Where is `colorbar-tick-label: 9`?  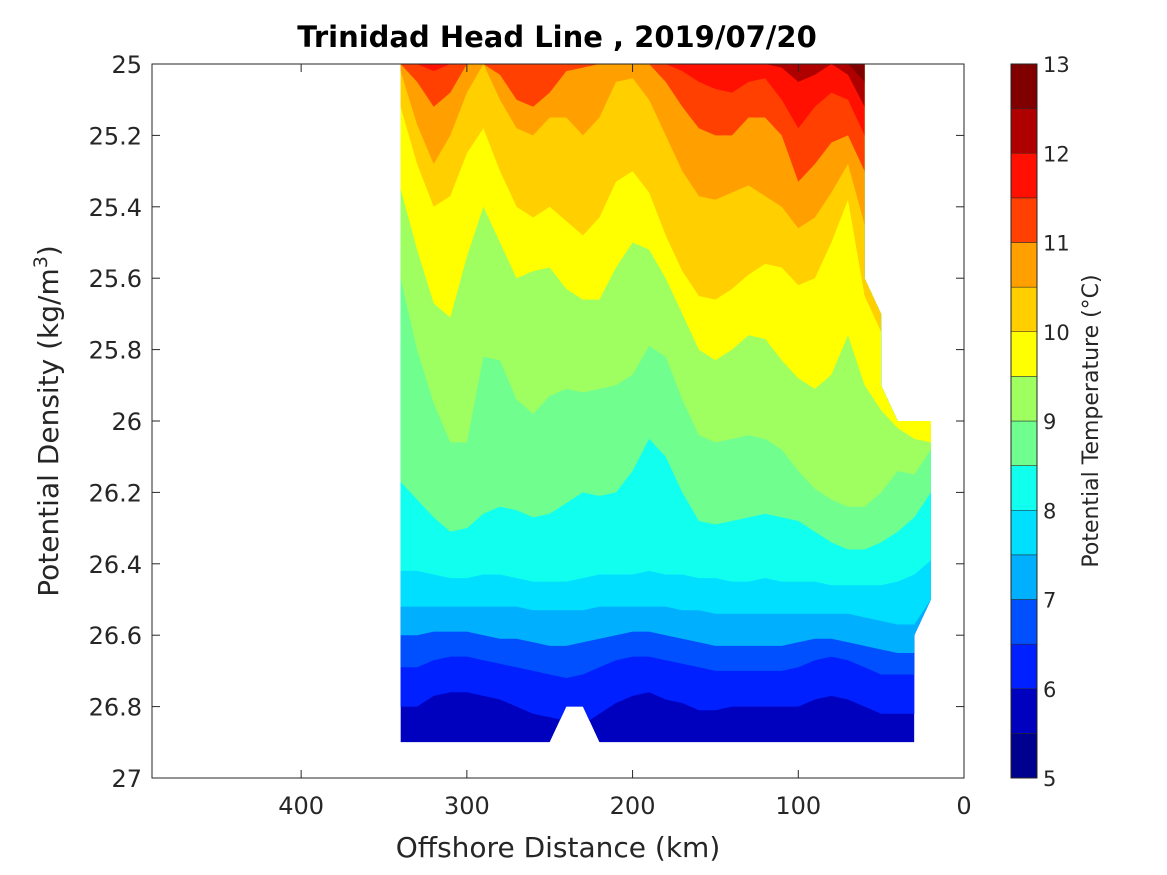
colorbar-tick-label: 9 is located at coordinates (1049, 422).